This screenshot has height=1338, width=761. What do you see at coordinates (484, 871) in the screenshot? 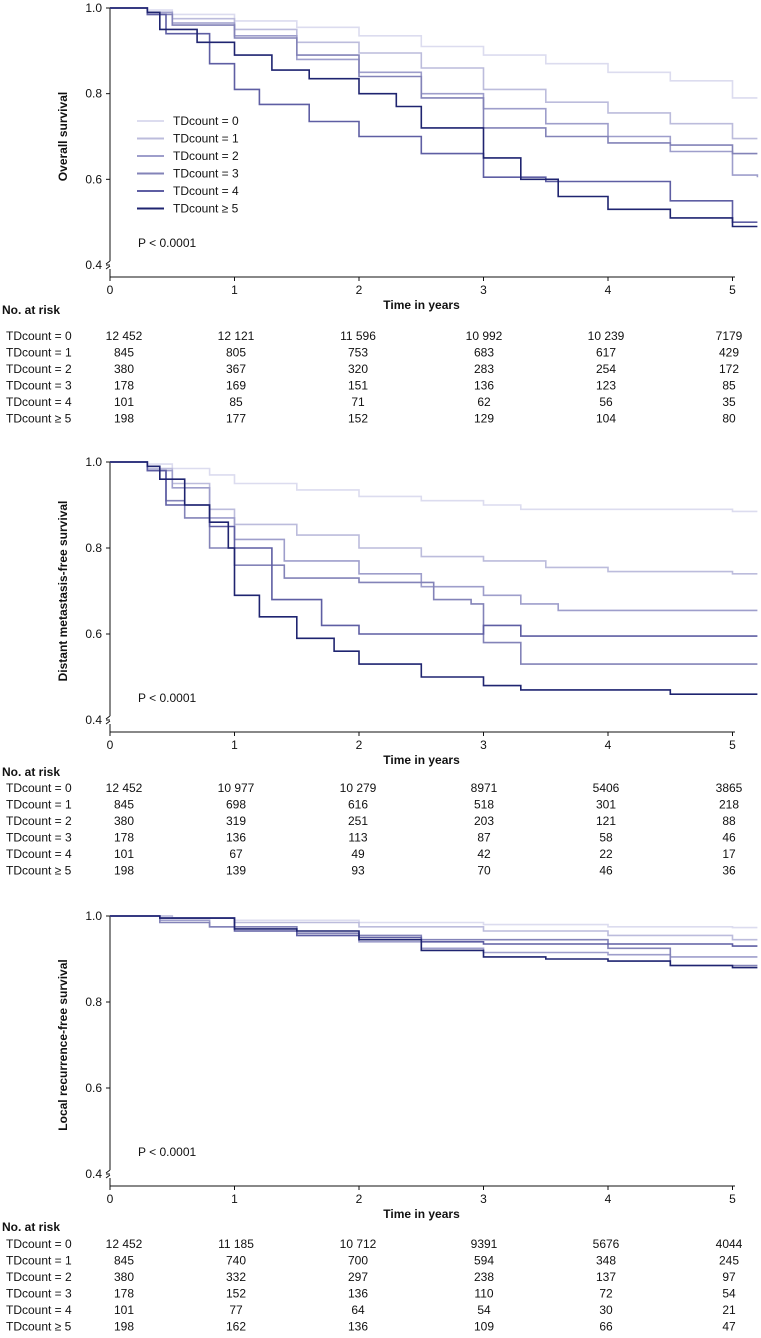
I see `risk-cell: 70` at bounding box center [484, 871].